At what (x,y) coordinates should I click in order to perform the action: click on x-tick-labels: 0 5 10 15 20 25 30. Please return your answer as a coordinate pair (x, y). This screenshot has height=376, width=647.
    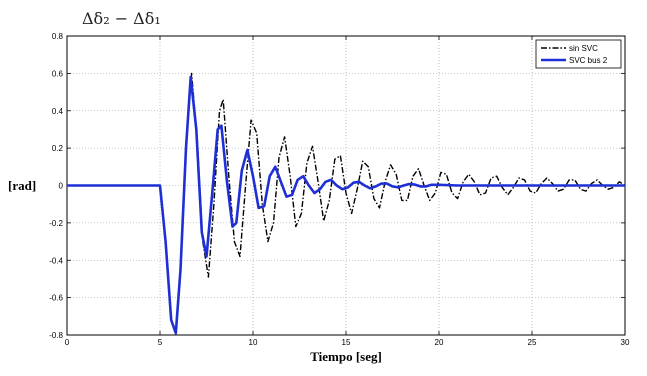
    Looking at the image, I should click on (347, 342).